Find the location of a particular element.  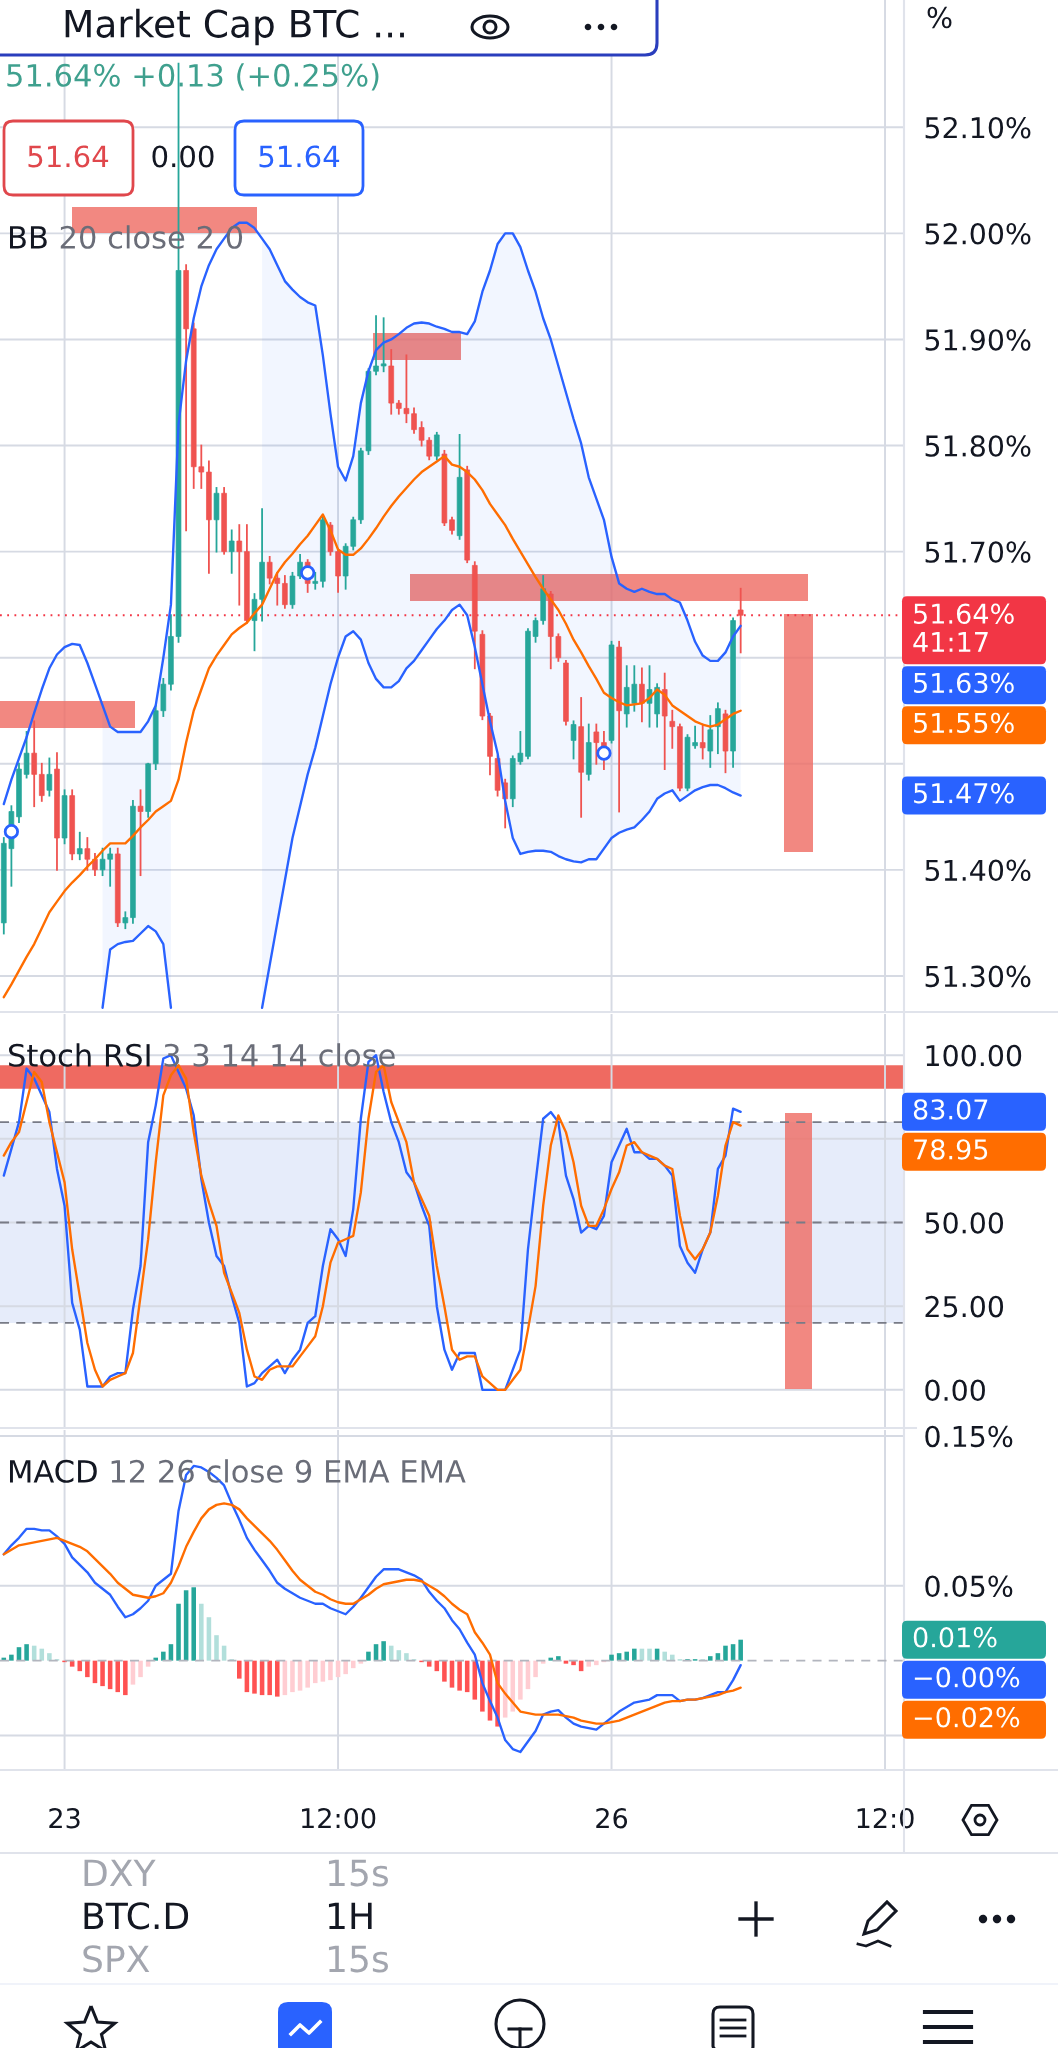

text: 1H is located at coordinates (350, 1915).